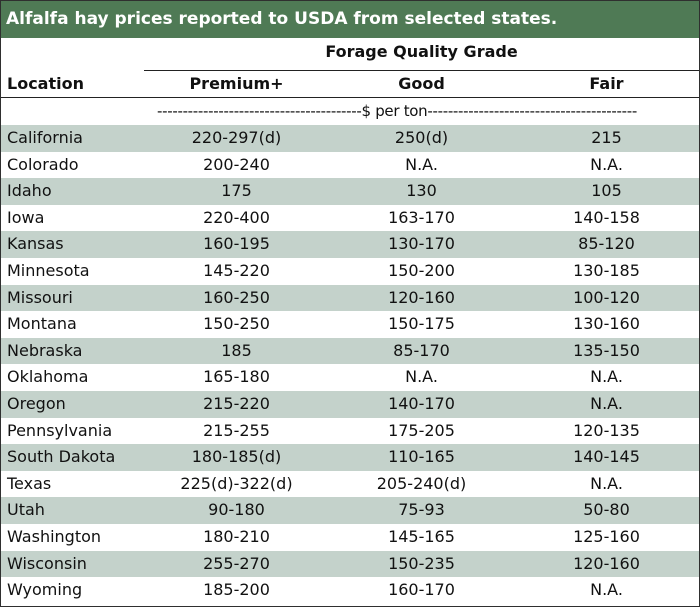 The image size is (700, 607). What do you see at coordinates (236, 191) in the screenshot?
I see `premium-cell: 175` at bounding box center [236, 191].